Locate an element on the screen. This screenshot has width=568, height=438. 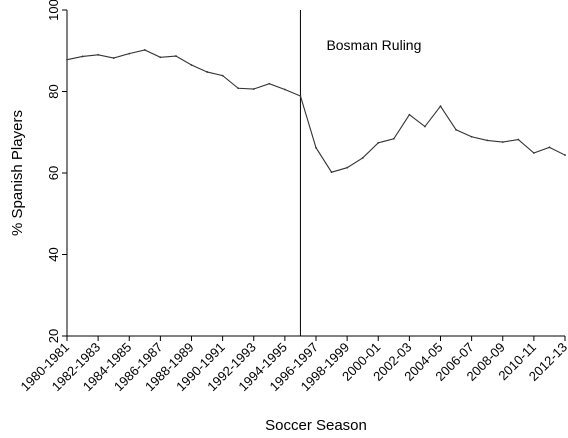
x-axis-title: Soccer Season is located at coordinates (316, 425).